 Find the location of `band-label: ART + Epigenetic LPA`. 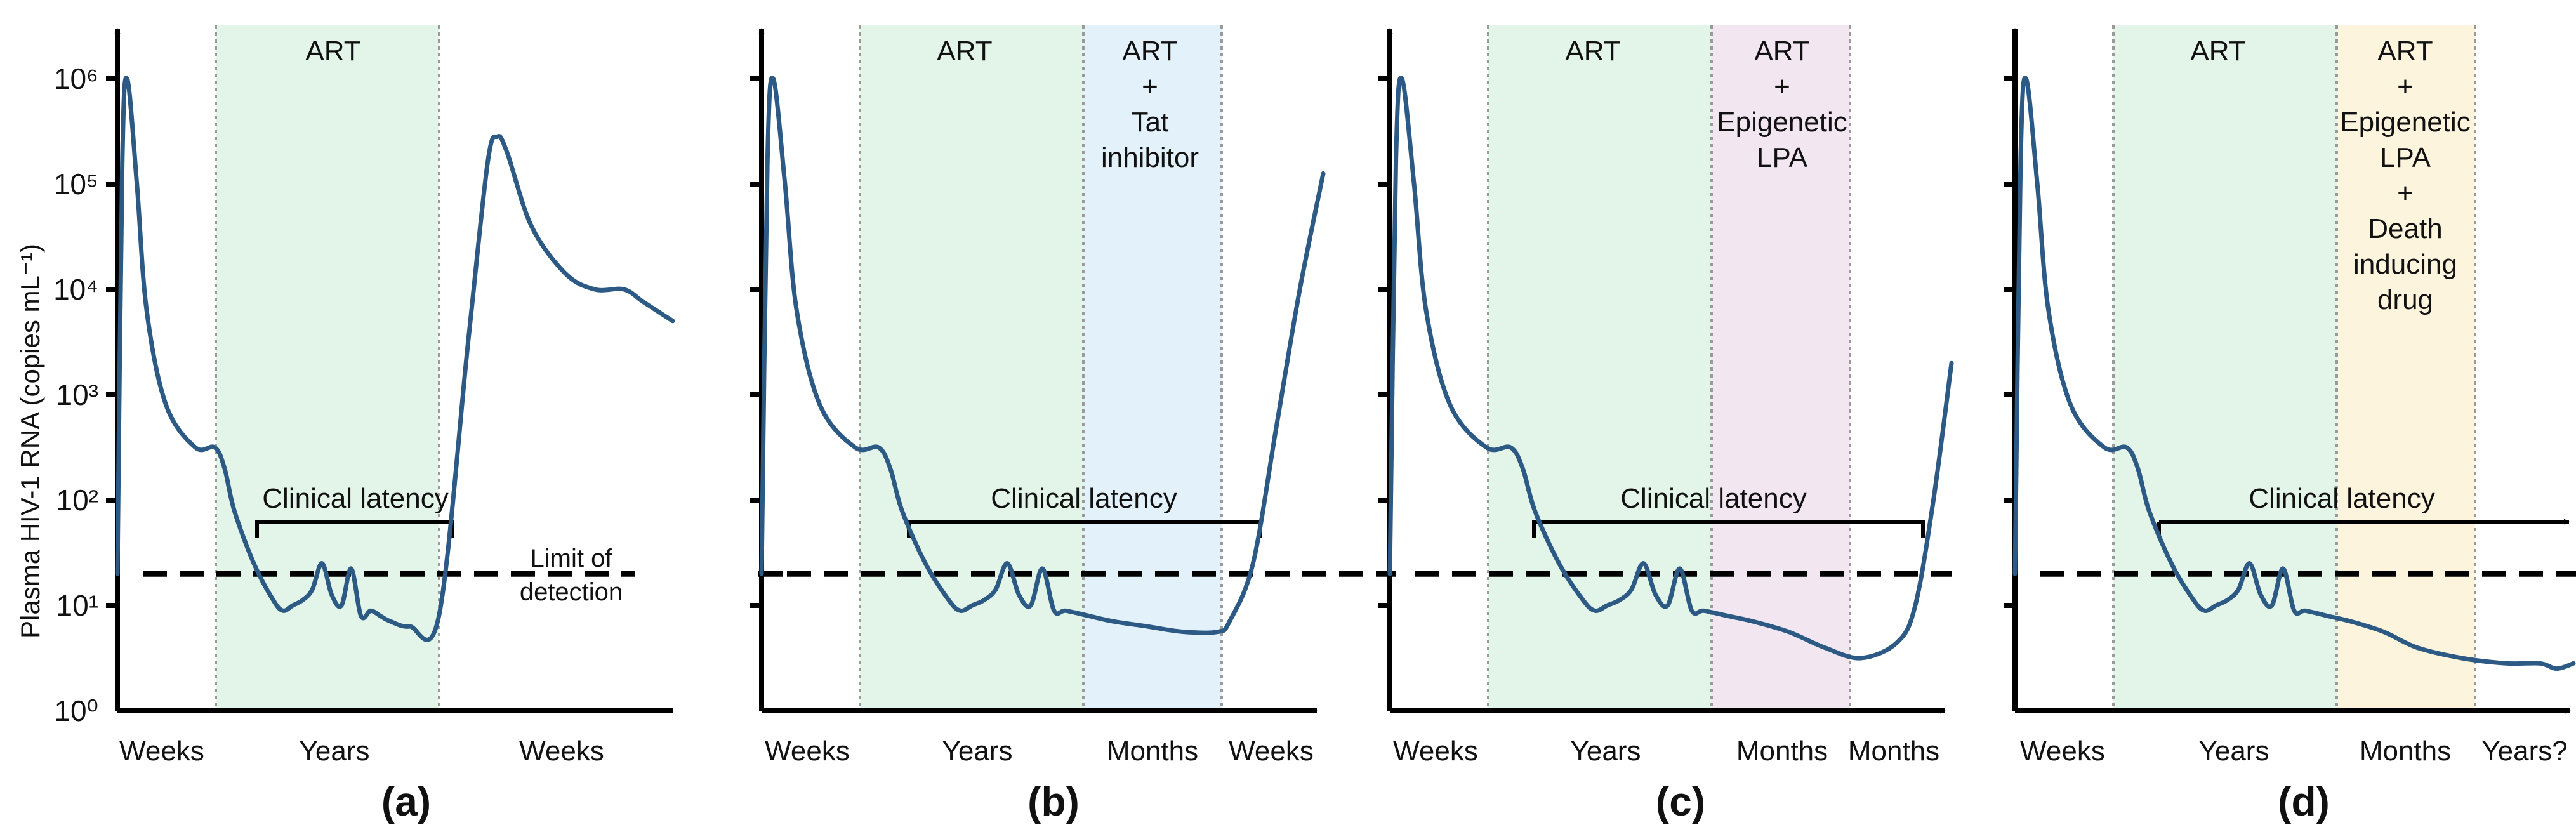

band-label: ART + Epigenetic LPA is located at coordinates (1782, 104).